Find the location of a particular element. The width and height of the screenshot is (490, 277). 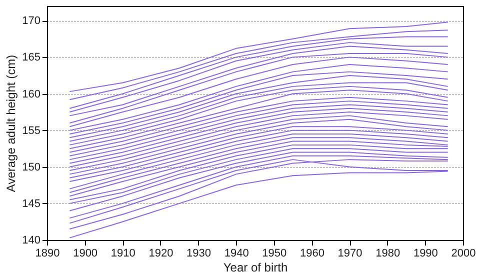

y-axis-title: Average adult height (cm) is located at coordinates (11, 123).